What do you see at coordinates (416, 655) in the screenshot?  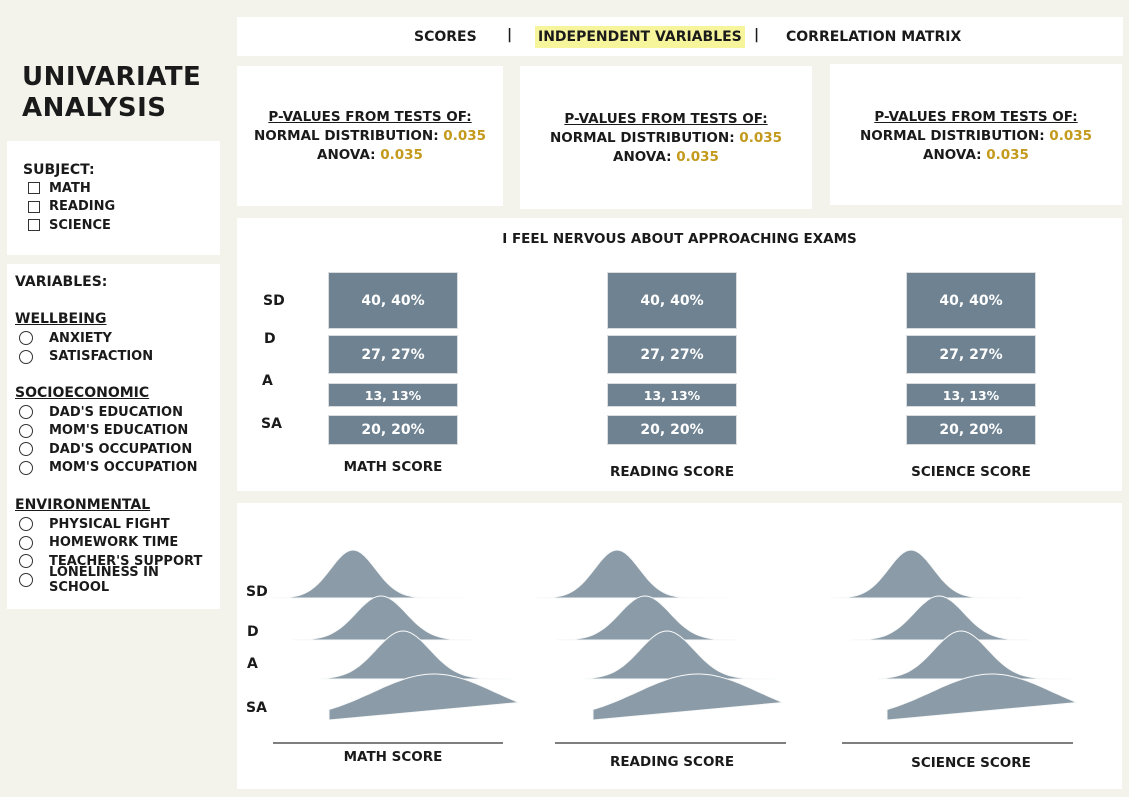 I see `ridge-a-math` at bounding box center [416, 655].